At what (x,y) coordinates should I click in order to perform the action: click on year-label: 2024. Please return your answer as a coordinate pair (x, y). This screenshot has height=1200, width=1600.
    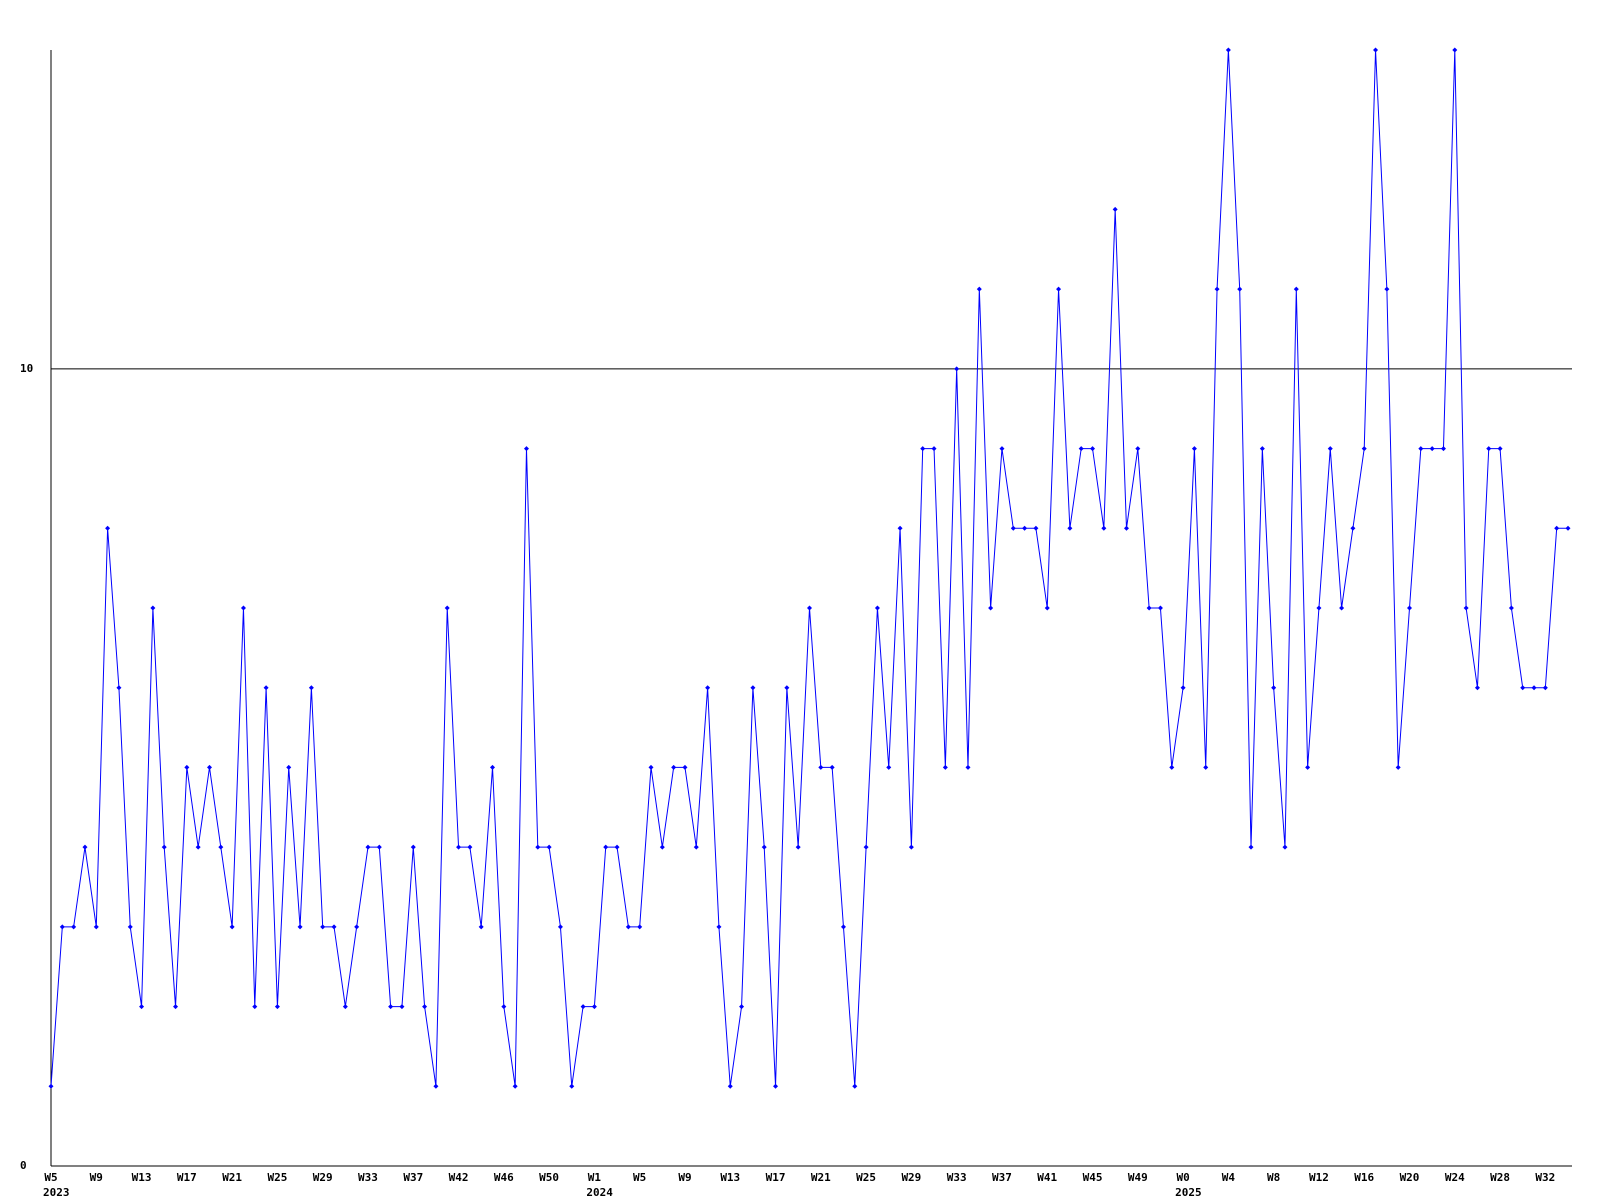
    Looking at the image, I should click on (599, 1192).